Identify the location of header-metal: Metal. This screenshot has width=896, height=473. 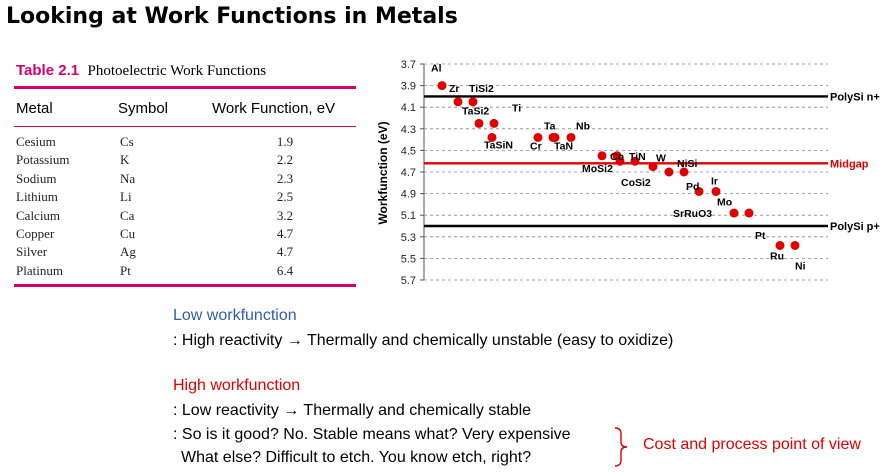
(34, 108).